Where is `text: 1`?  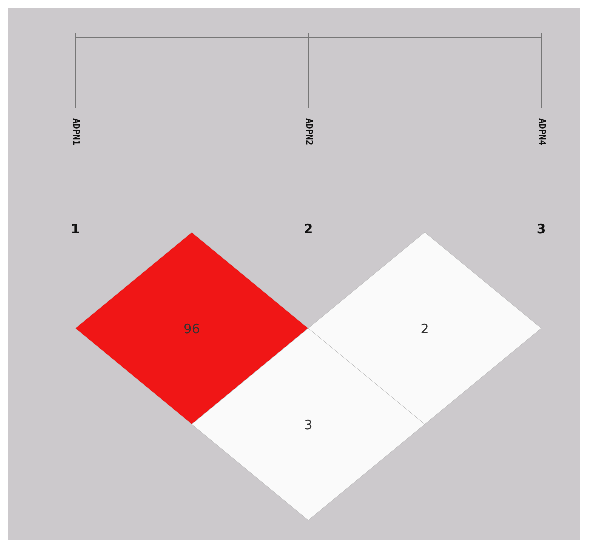 text: 1 is located at coordinates (75, 230).